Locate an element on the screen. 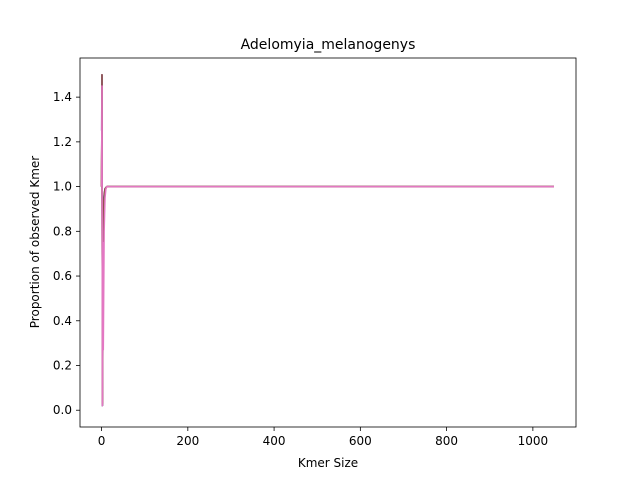 The height and width of the screenshot is (480, 640). x-tick-label: 600 is located at coordinates (360, 441).